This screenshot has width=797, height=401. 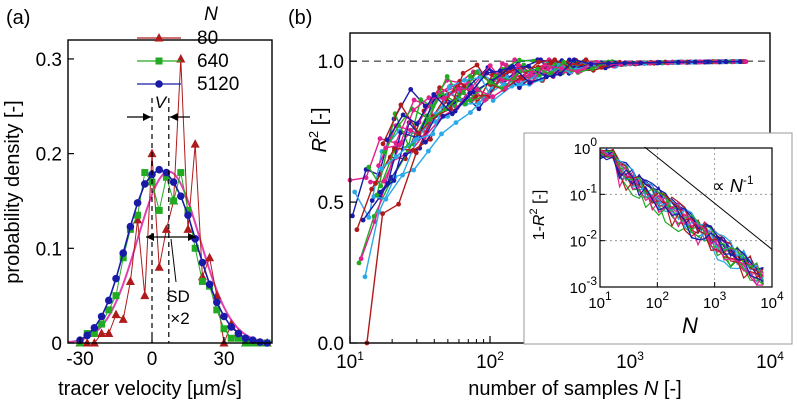 What do you see at coordinates (350, 361) in the screenshot?
I see `panel-b-x-tick-label: 10¹` at bounding box center [350, 361].